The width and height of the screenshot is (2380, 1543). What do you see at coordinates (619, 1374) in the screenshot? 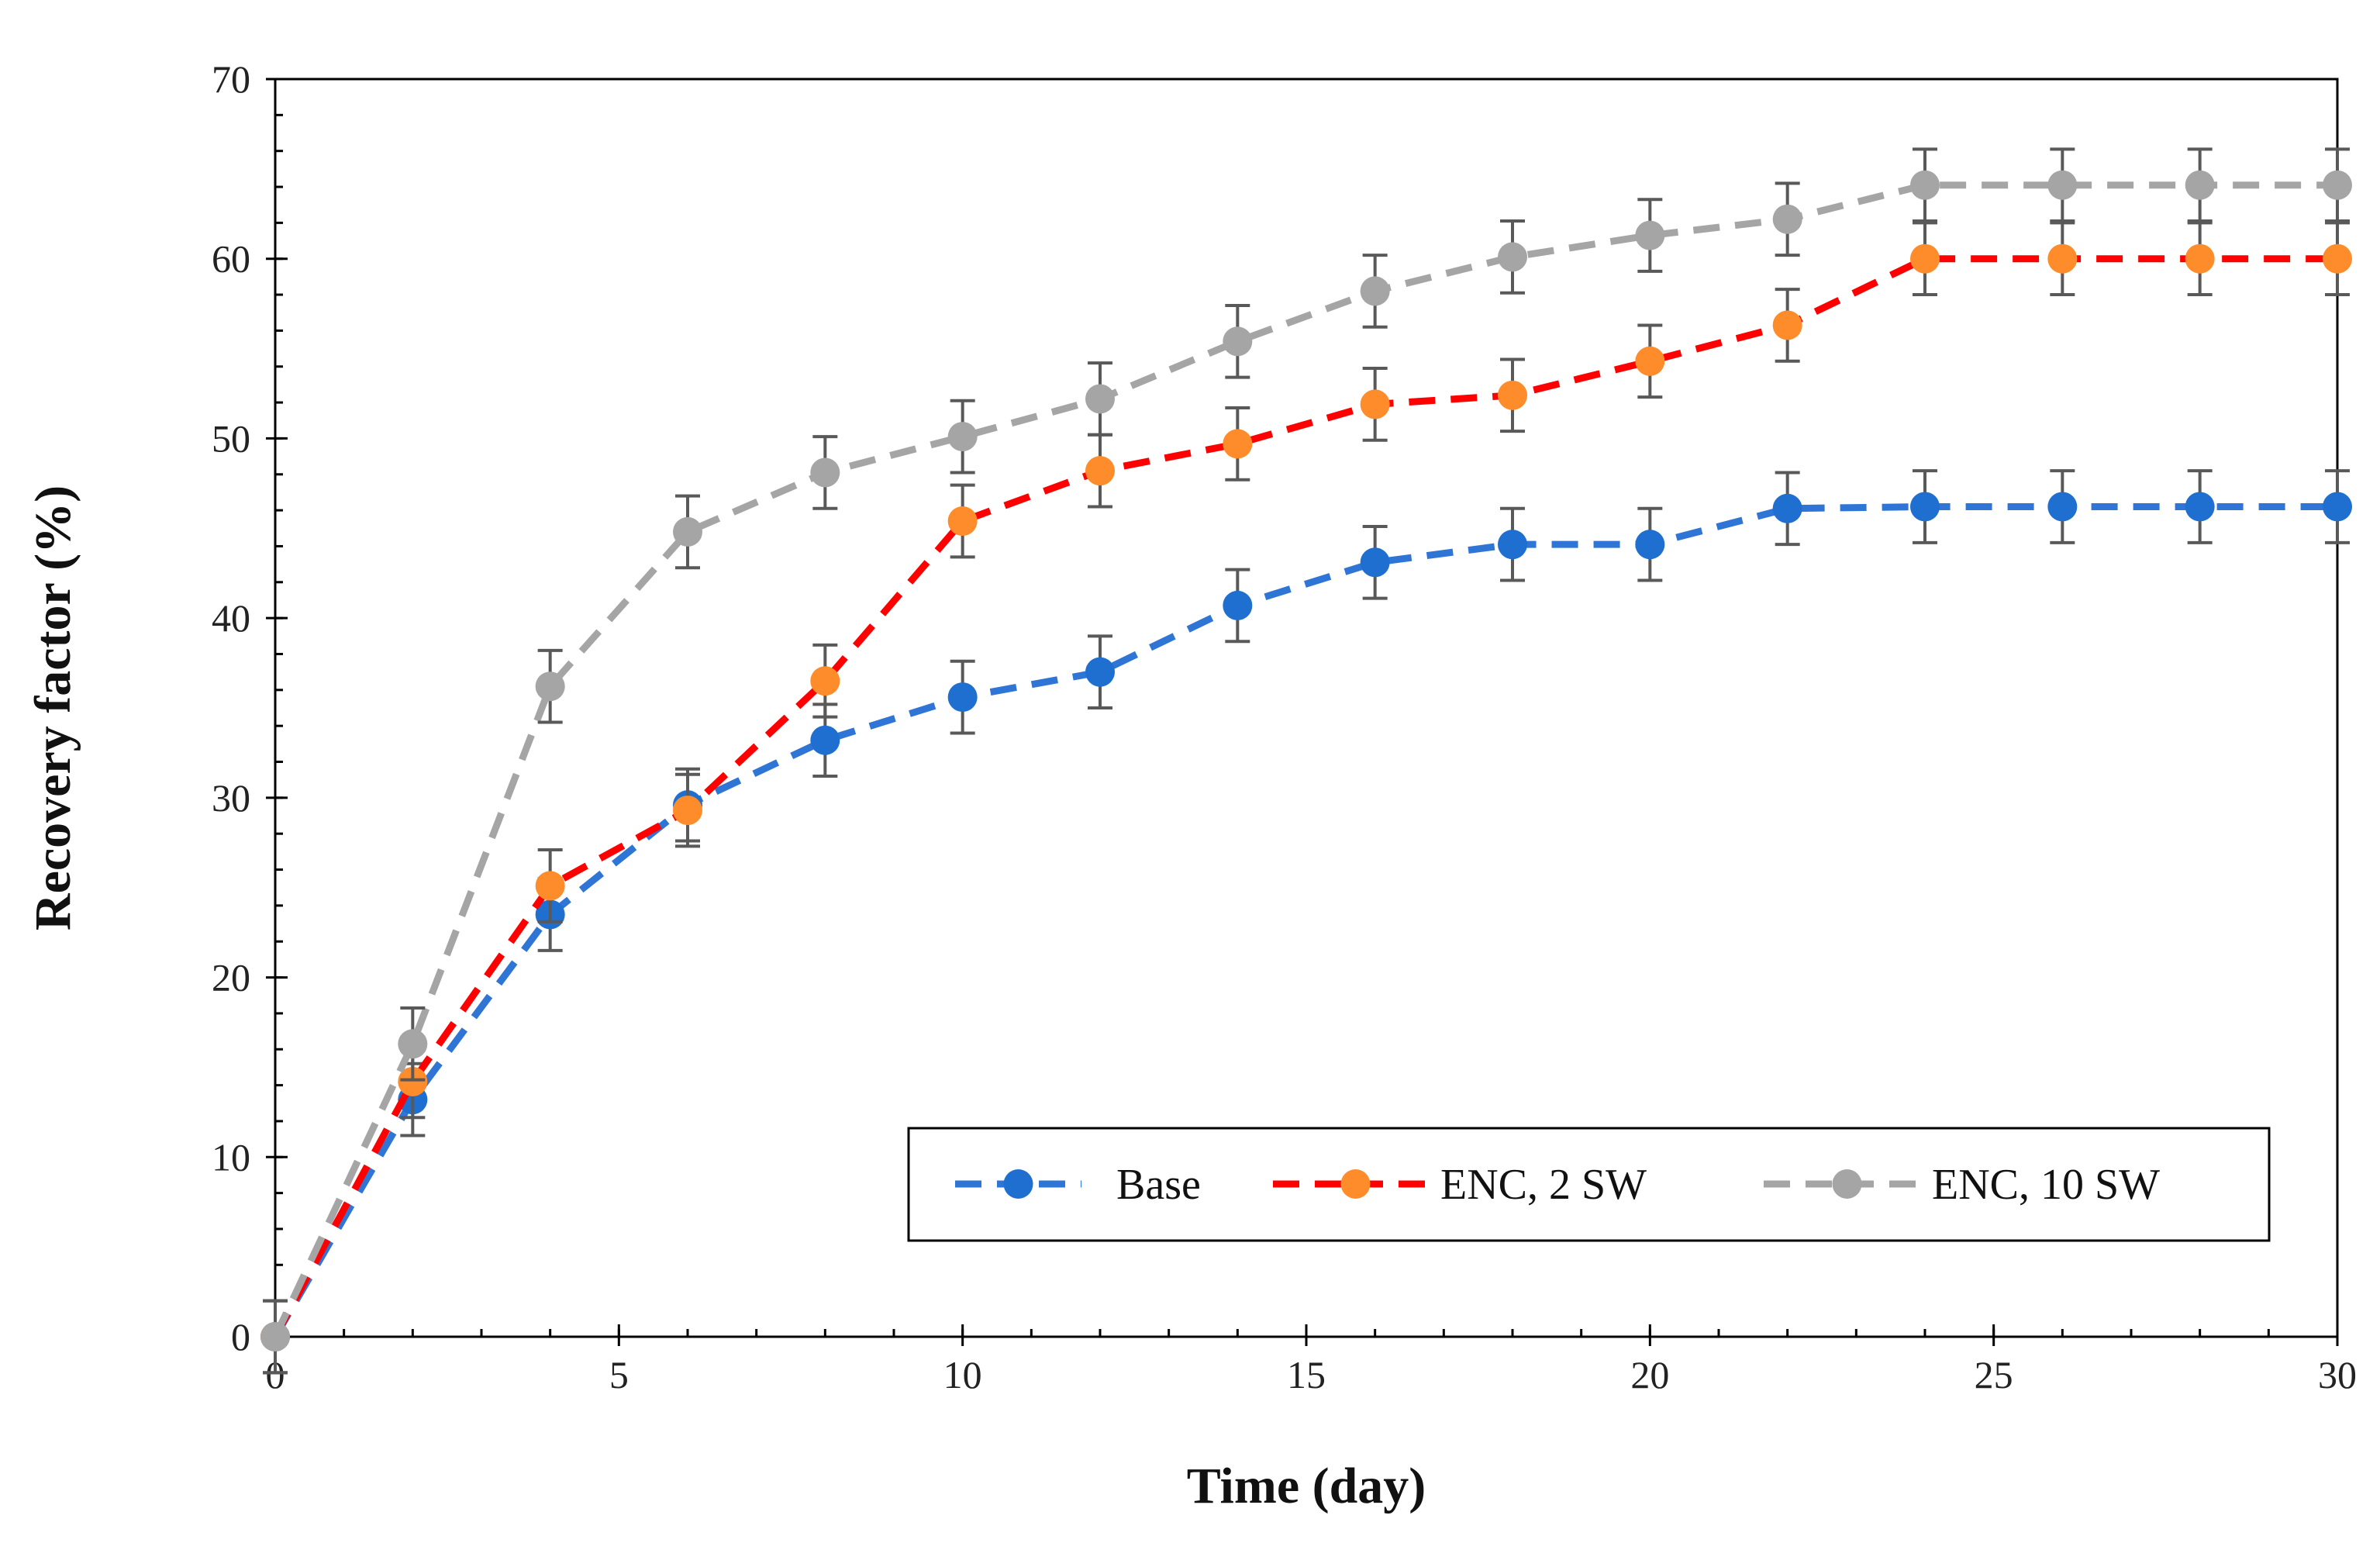
I see `x-tick-label: 5` at bounding box center [619, 1374].